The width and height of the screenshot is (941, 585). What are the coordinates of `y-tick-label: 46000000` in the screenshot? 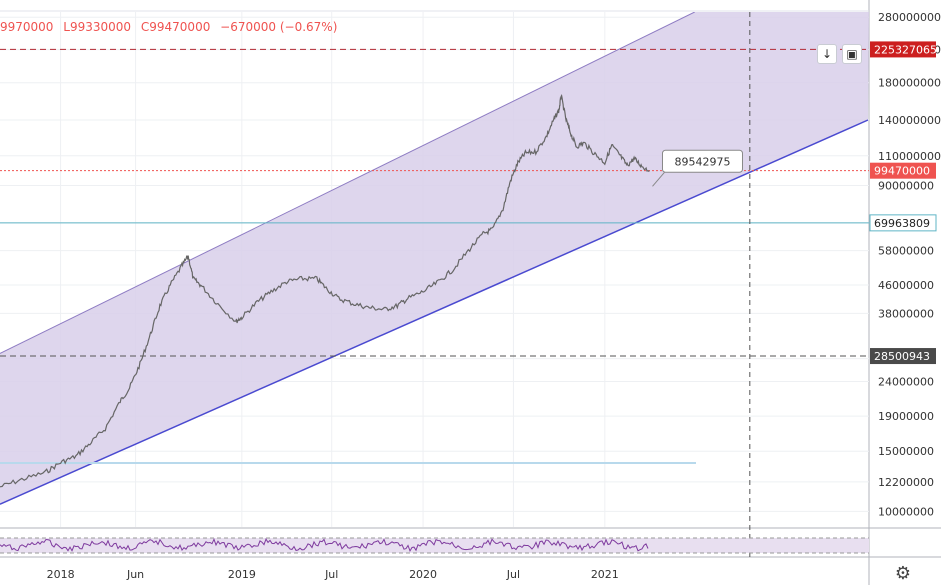 It's located at (906, 285).